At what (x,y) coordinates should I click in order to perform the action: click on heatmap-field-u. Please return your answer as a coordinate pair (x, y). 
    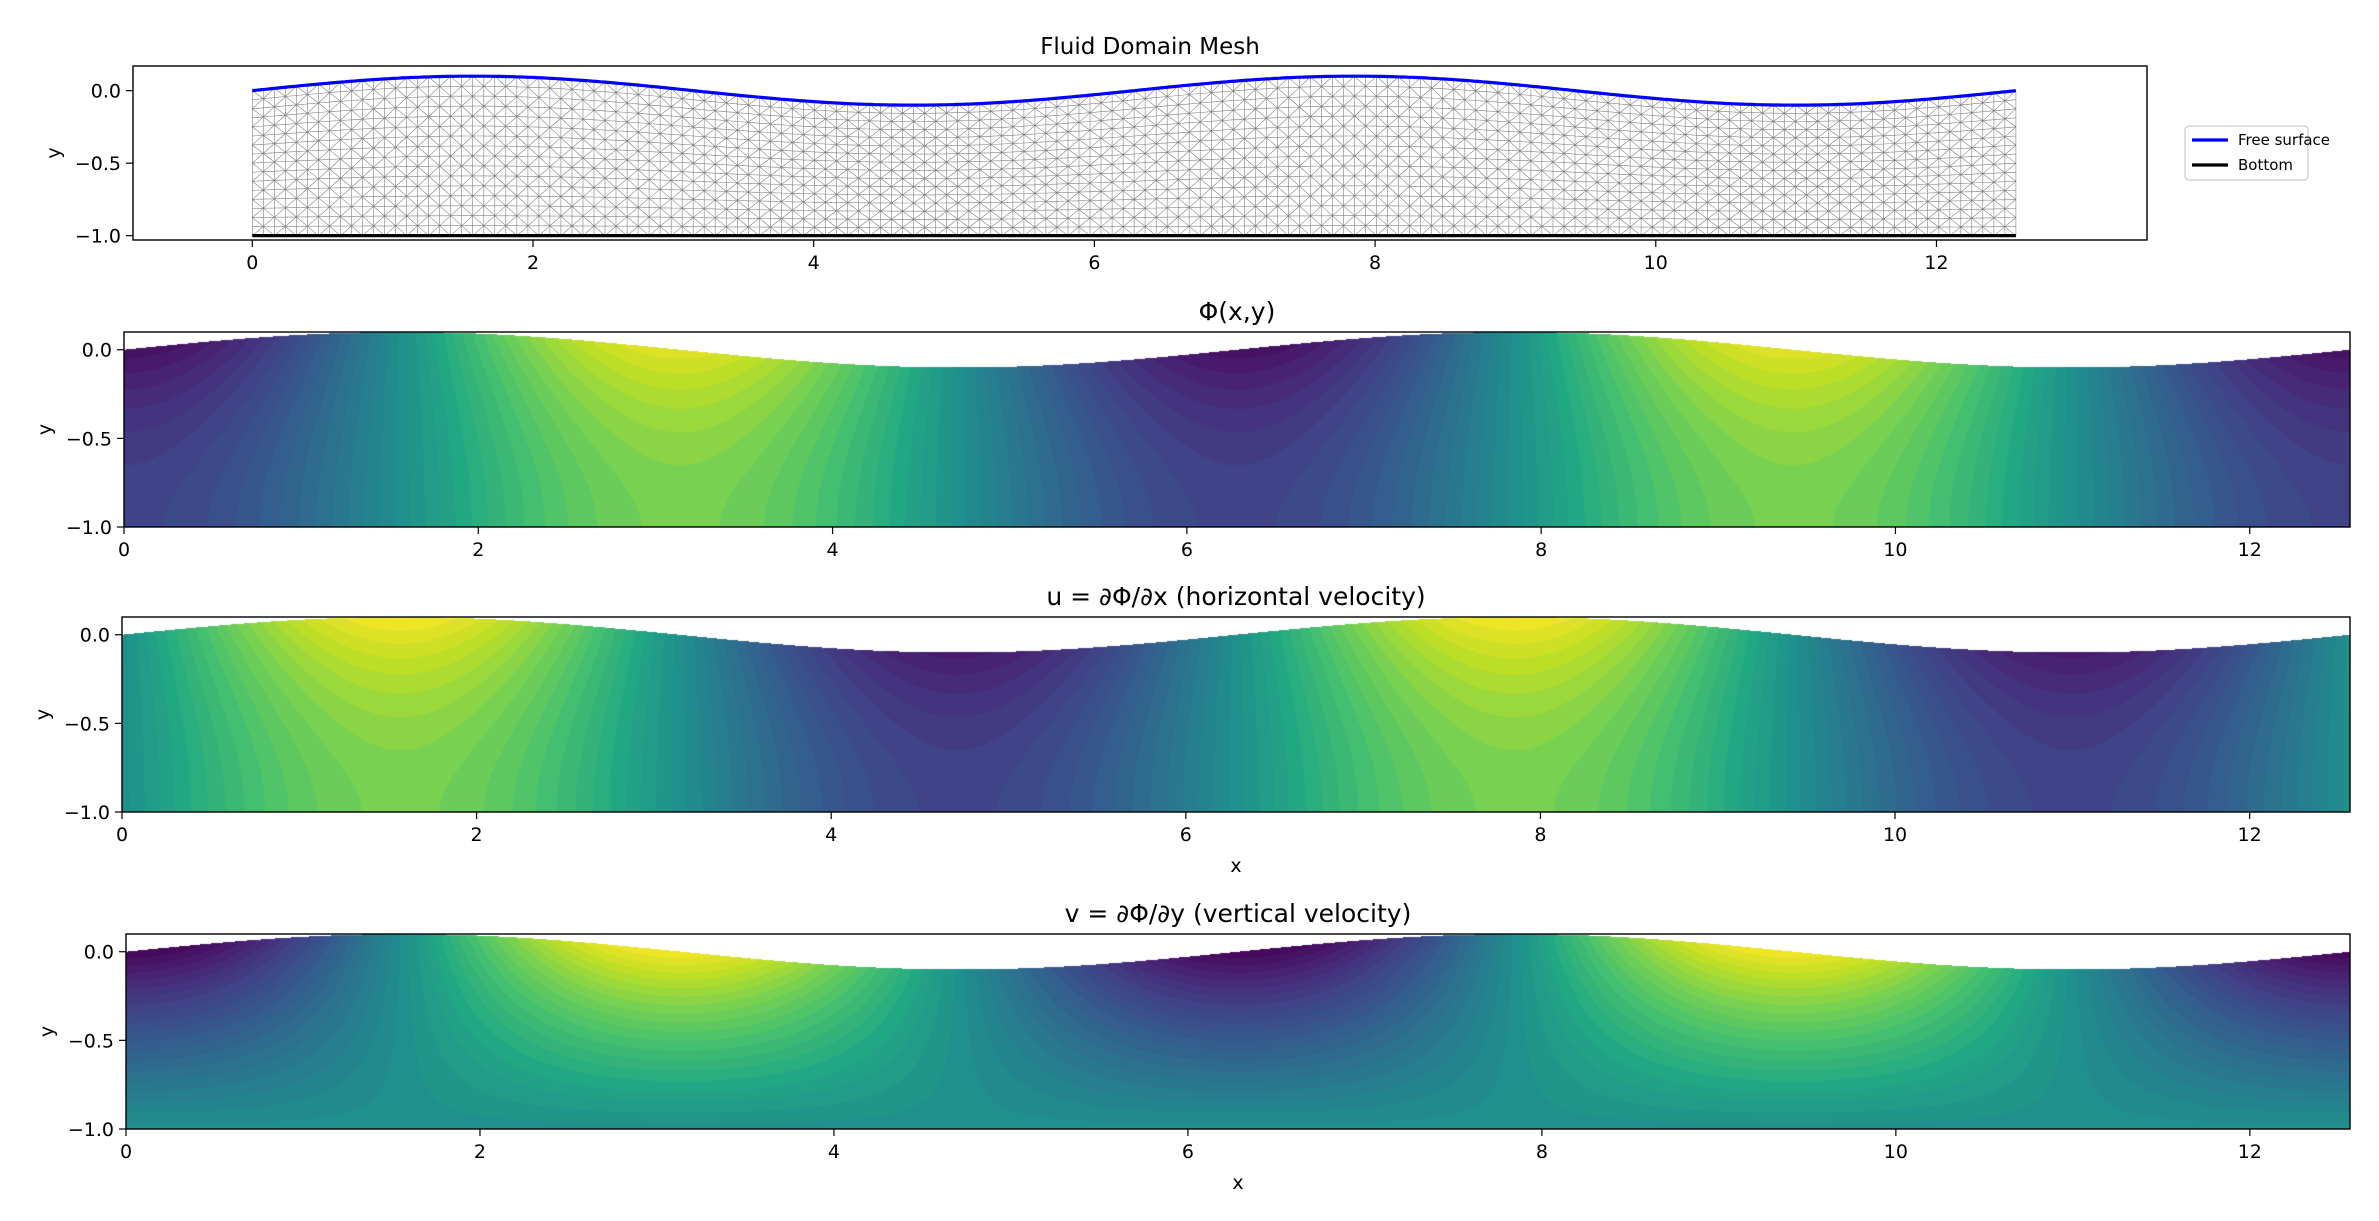
    Looking at the image, I should click on (1236, 714).